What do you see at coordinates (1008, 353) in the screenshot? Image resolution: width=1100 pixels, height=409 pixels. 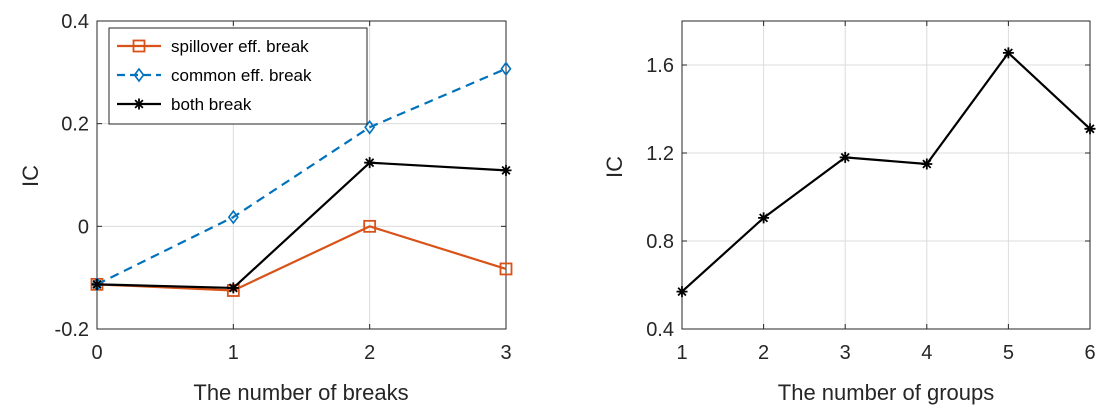 I see `x-tick-label: 5` at bounding box center [1008, 353].